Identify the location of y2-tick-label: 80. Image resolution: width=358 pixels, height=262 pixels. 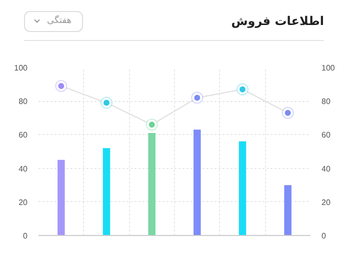
(326, 101).